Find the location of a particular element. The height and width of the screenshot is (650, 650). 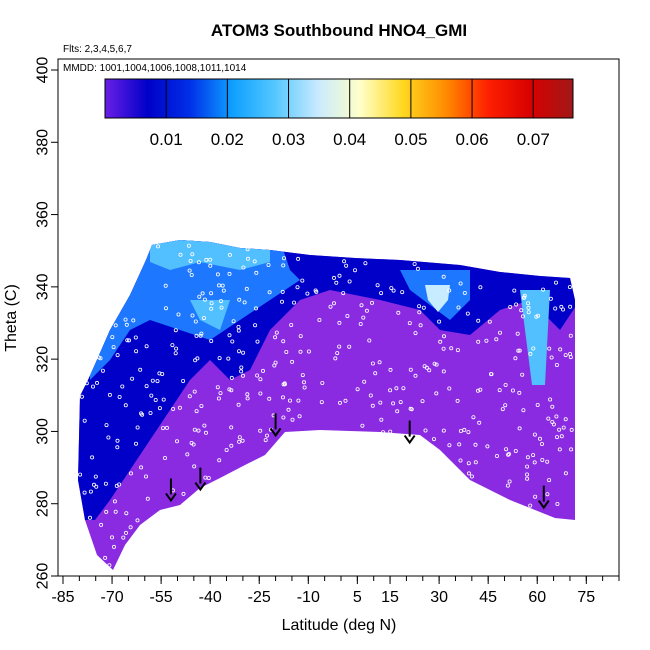

x-tick-label: -10 is located at coordinates (308, 597).